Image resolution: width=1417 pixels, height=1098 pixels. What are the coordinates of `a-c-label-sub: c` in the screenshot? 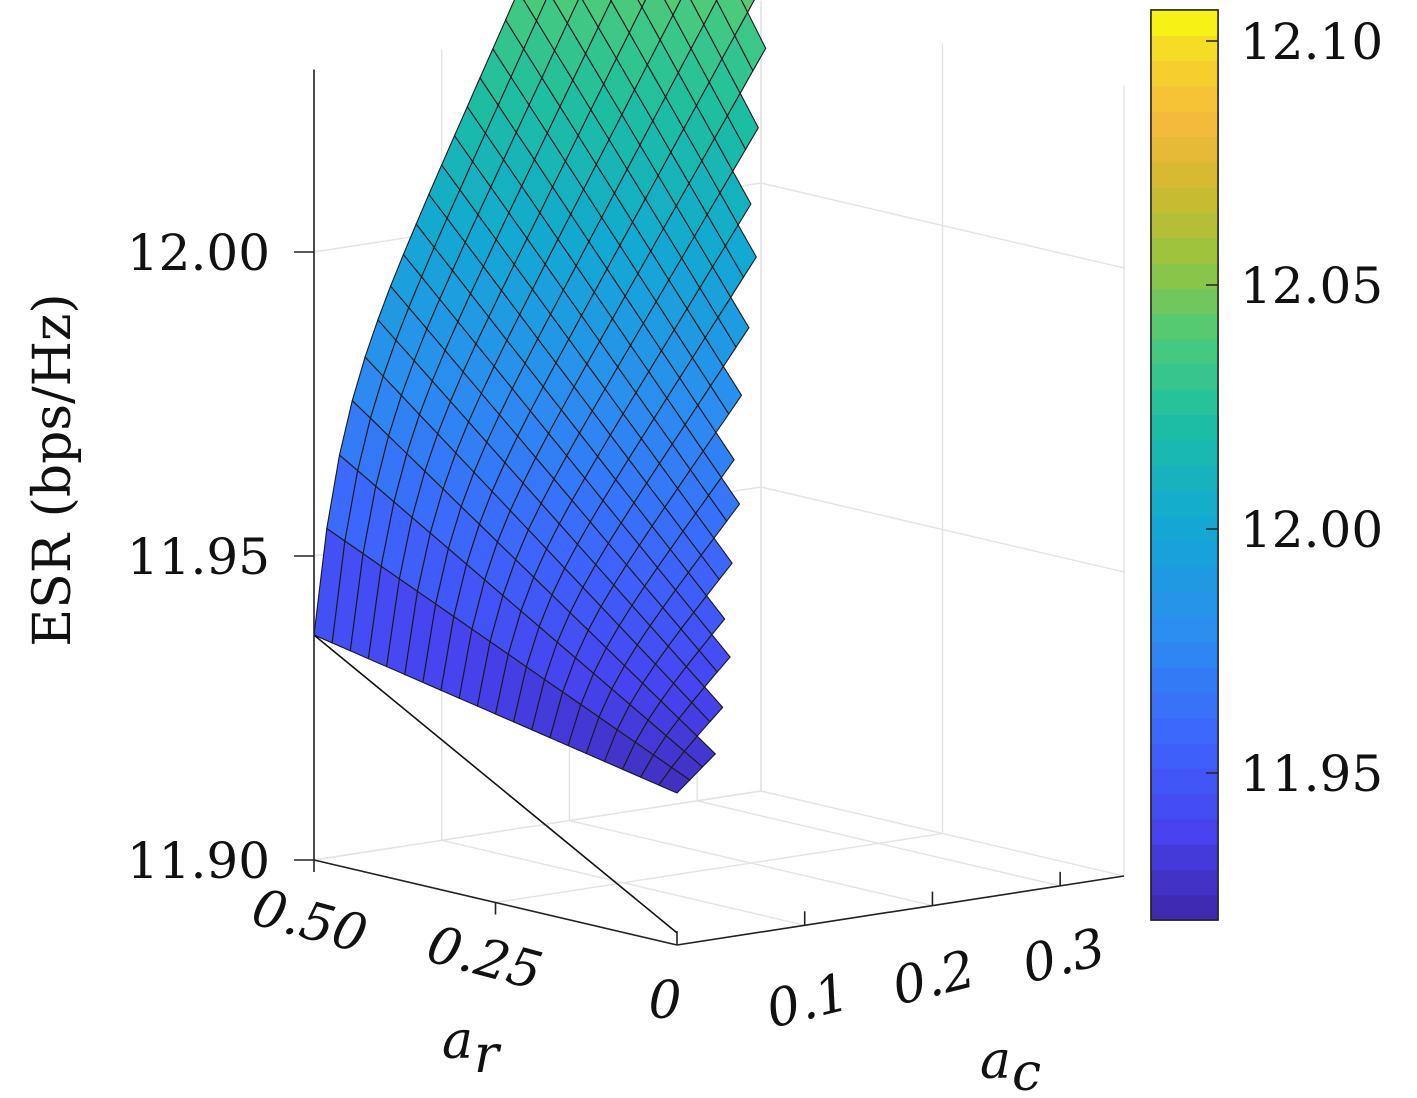 It's located at (1026, 1070).